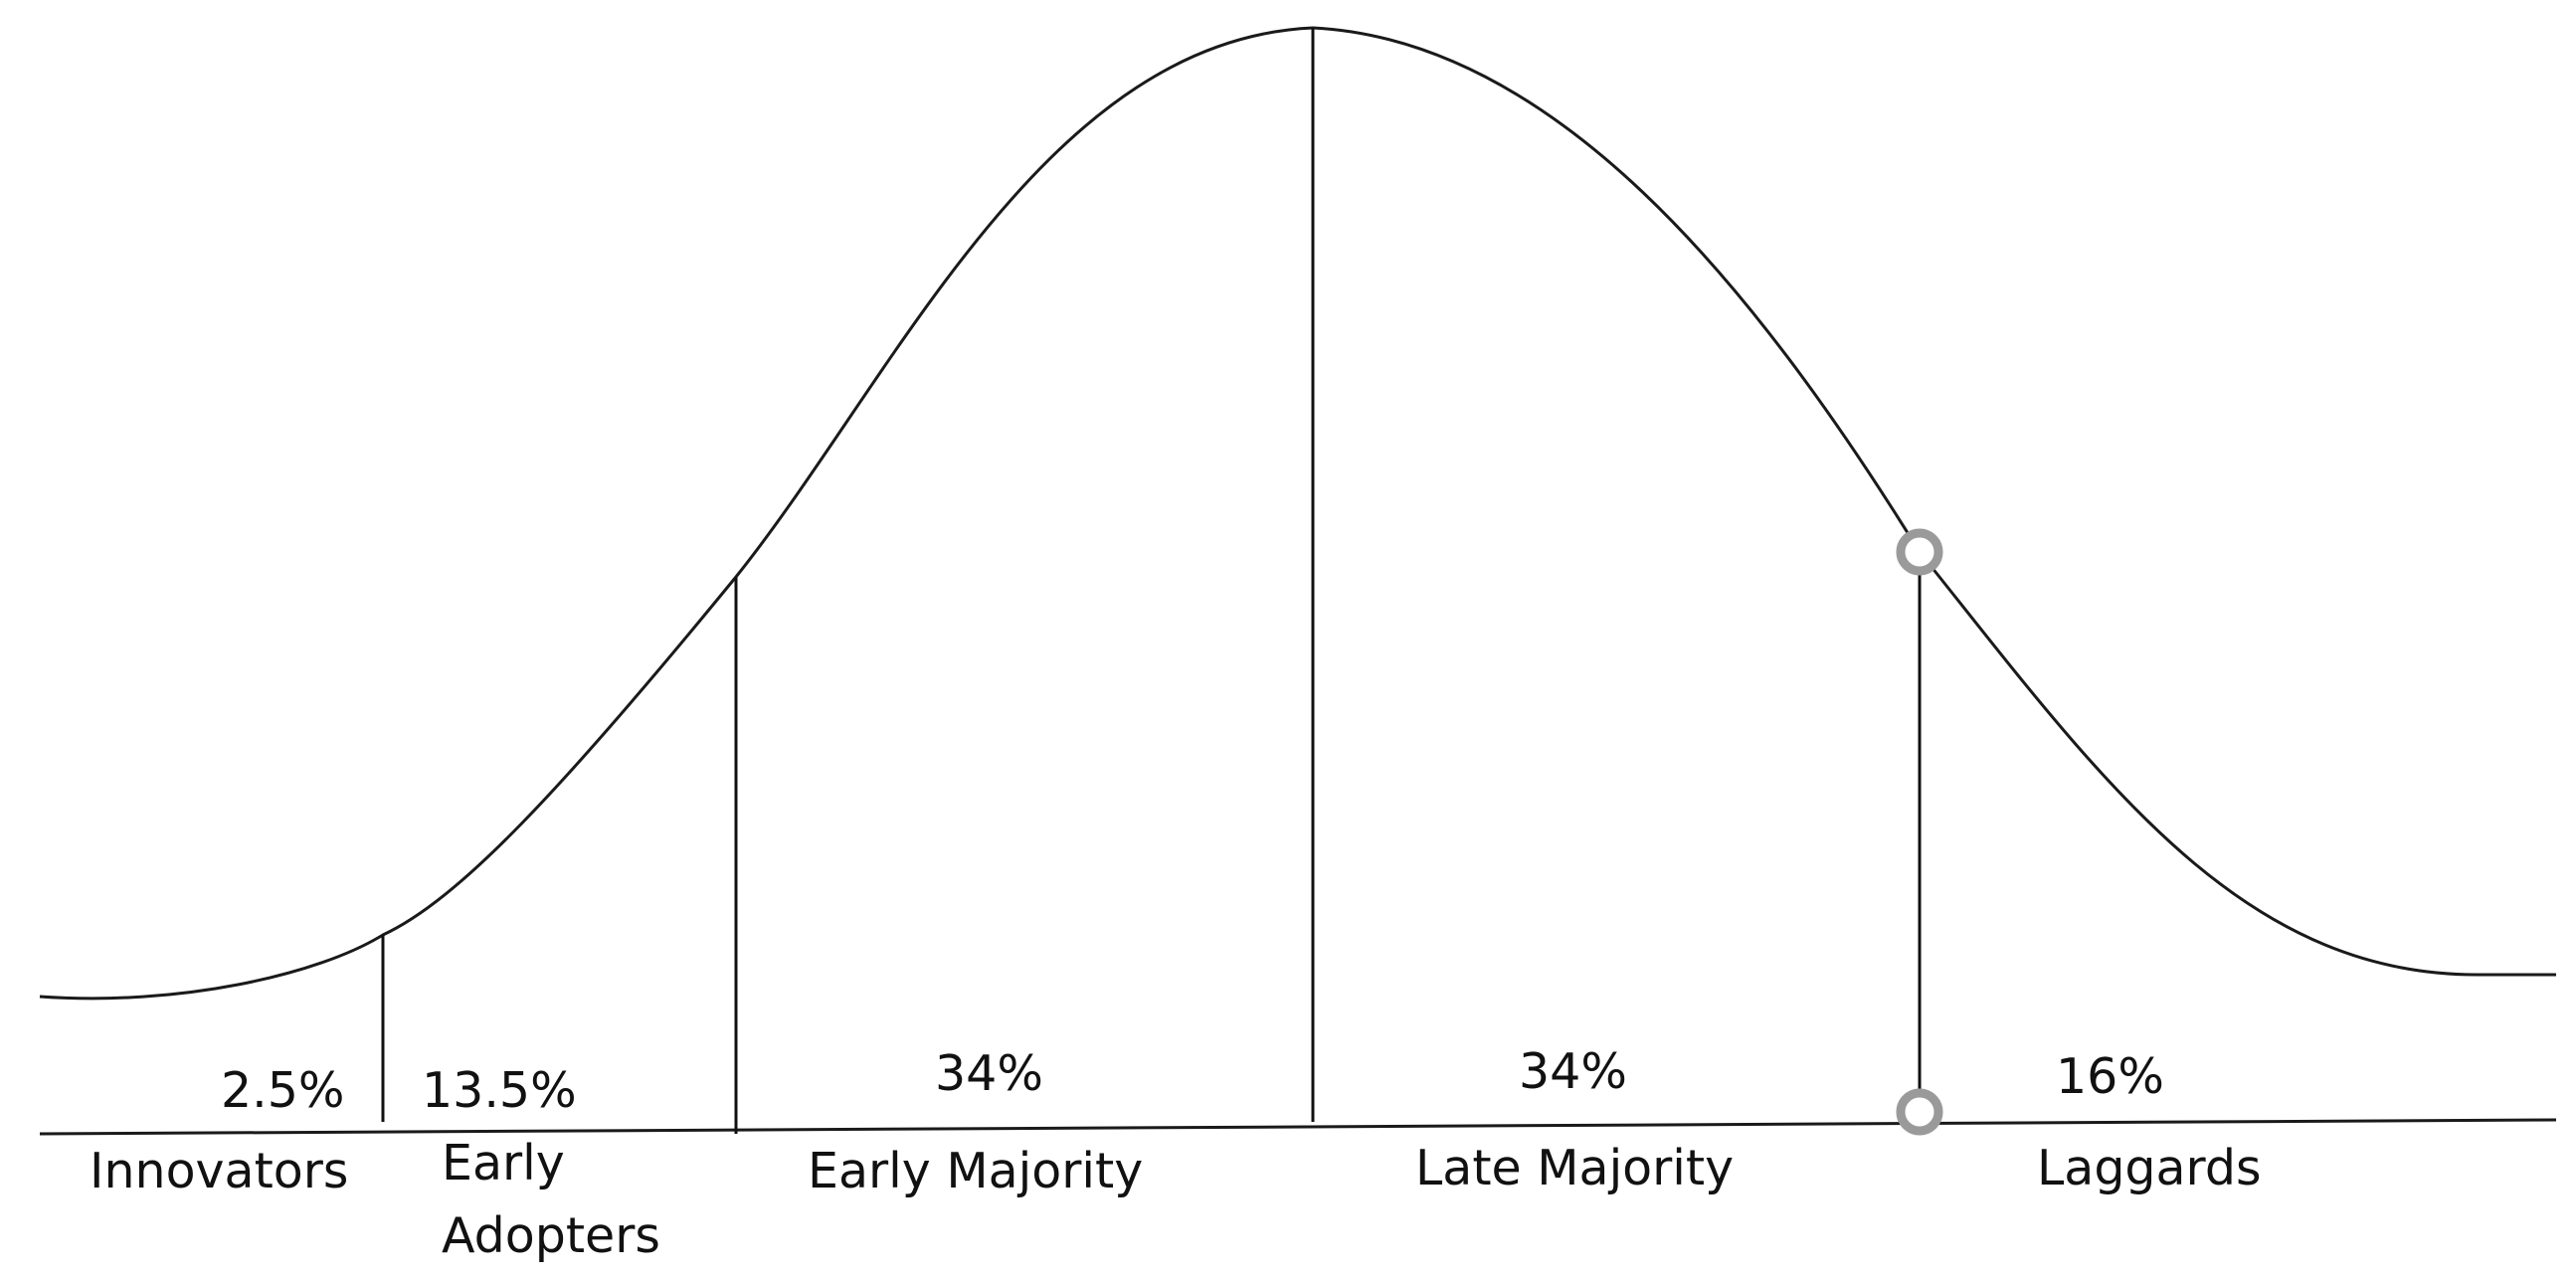 The height and width of the screenshot is (1281, 2576). I want to click on label-late-majority: Late Majority, so click(1575, 1168).